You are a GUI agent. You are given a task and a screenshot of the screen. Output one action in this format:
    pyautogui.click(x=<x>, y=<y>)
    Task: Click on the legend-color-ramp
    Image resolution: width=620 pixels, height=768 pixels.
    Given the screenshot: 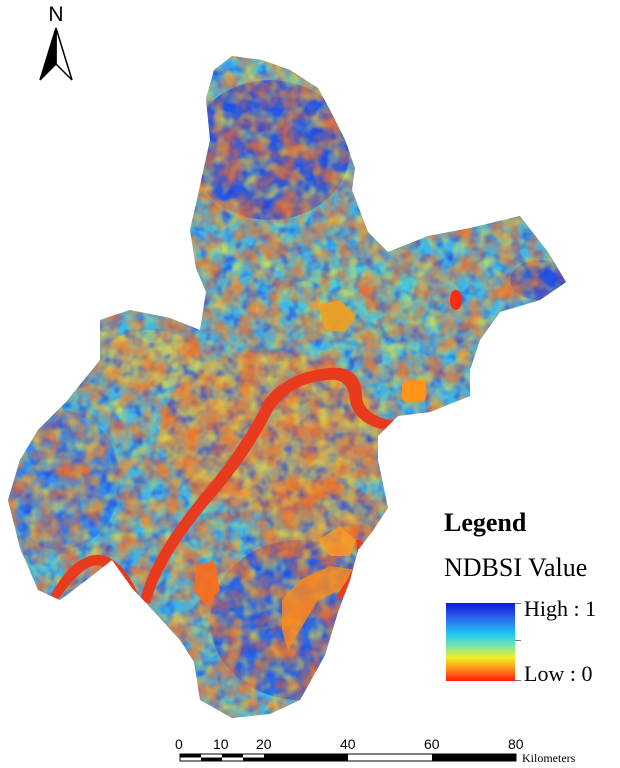 What is the action you would take?
    pyautogui.click(x=480, y=642)
    